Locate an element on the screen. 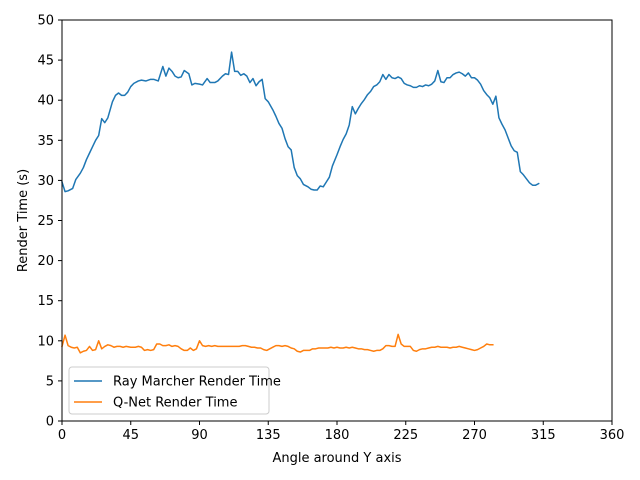  x-tick-label: 360 is located at coordinates (612, 435).